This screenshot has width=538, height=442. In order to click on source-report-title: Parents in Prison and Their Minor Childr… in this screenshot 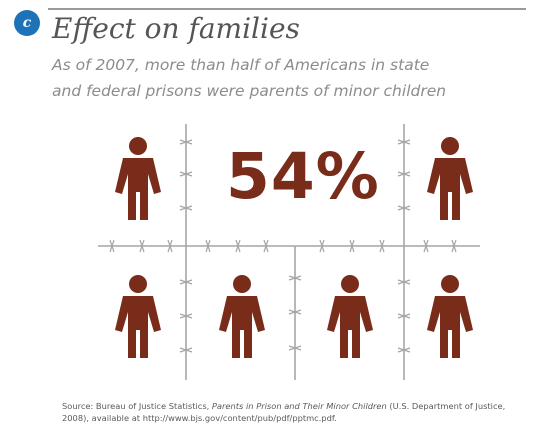, I will do `click(299, 406)`.